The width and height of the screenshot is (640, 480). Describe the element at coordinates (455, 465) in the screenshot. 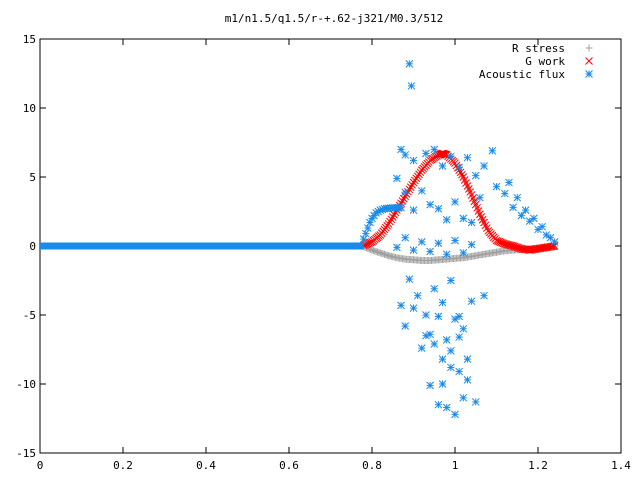

I see `x-tick-label: 1` at that location.